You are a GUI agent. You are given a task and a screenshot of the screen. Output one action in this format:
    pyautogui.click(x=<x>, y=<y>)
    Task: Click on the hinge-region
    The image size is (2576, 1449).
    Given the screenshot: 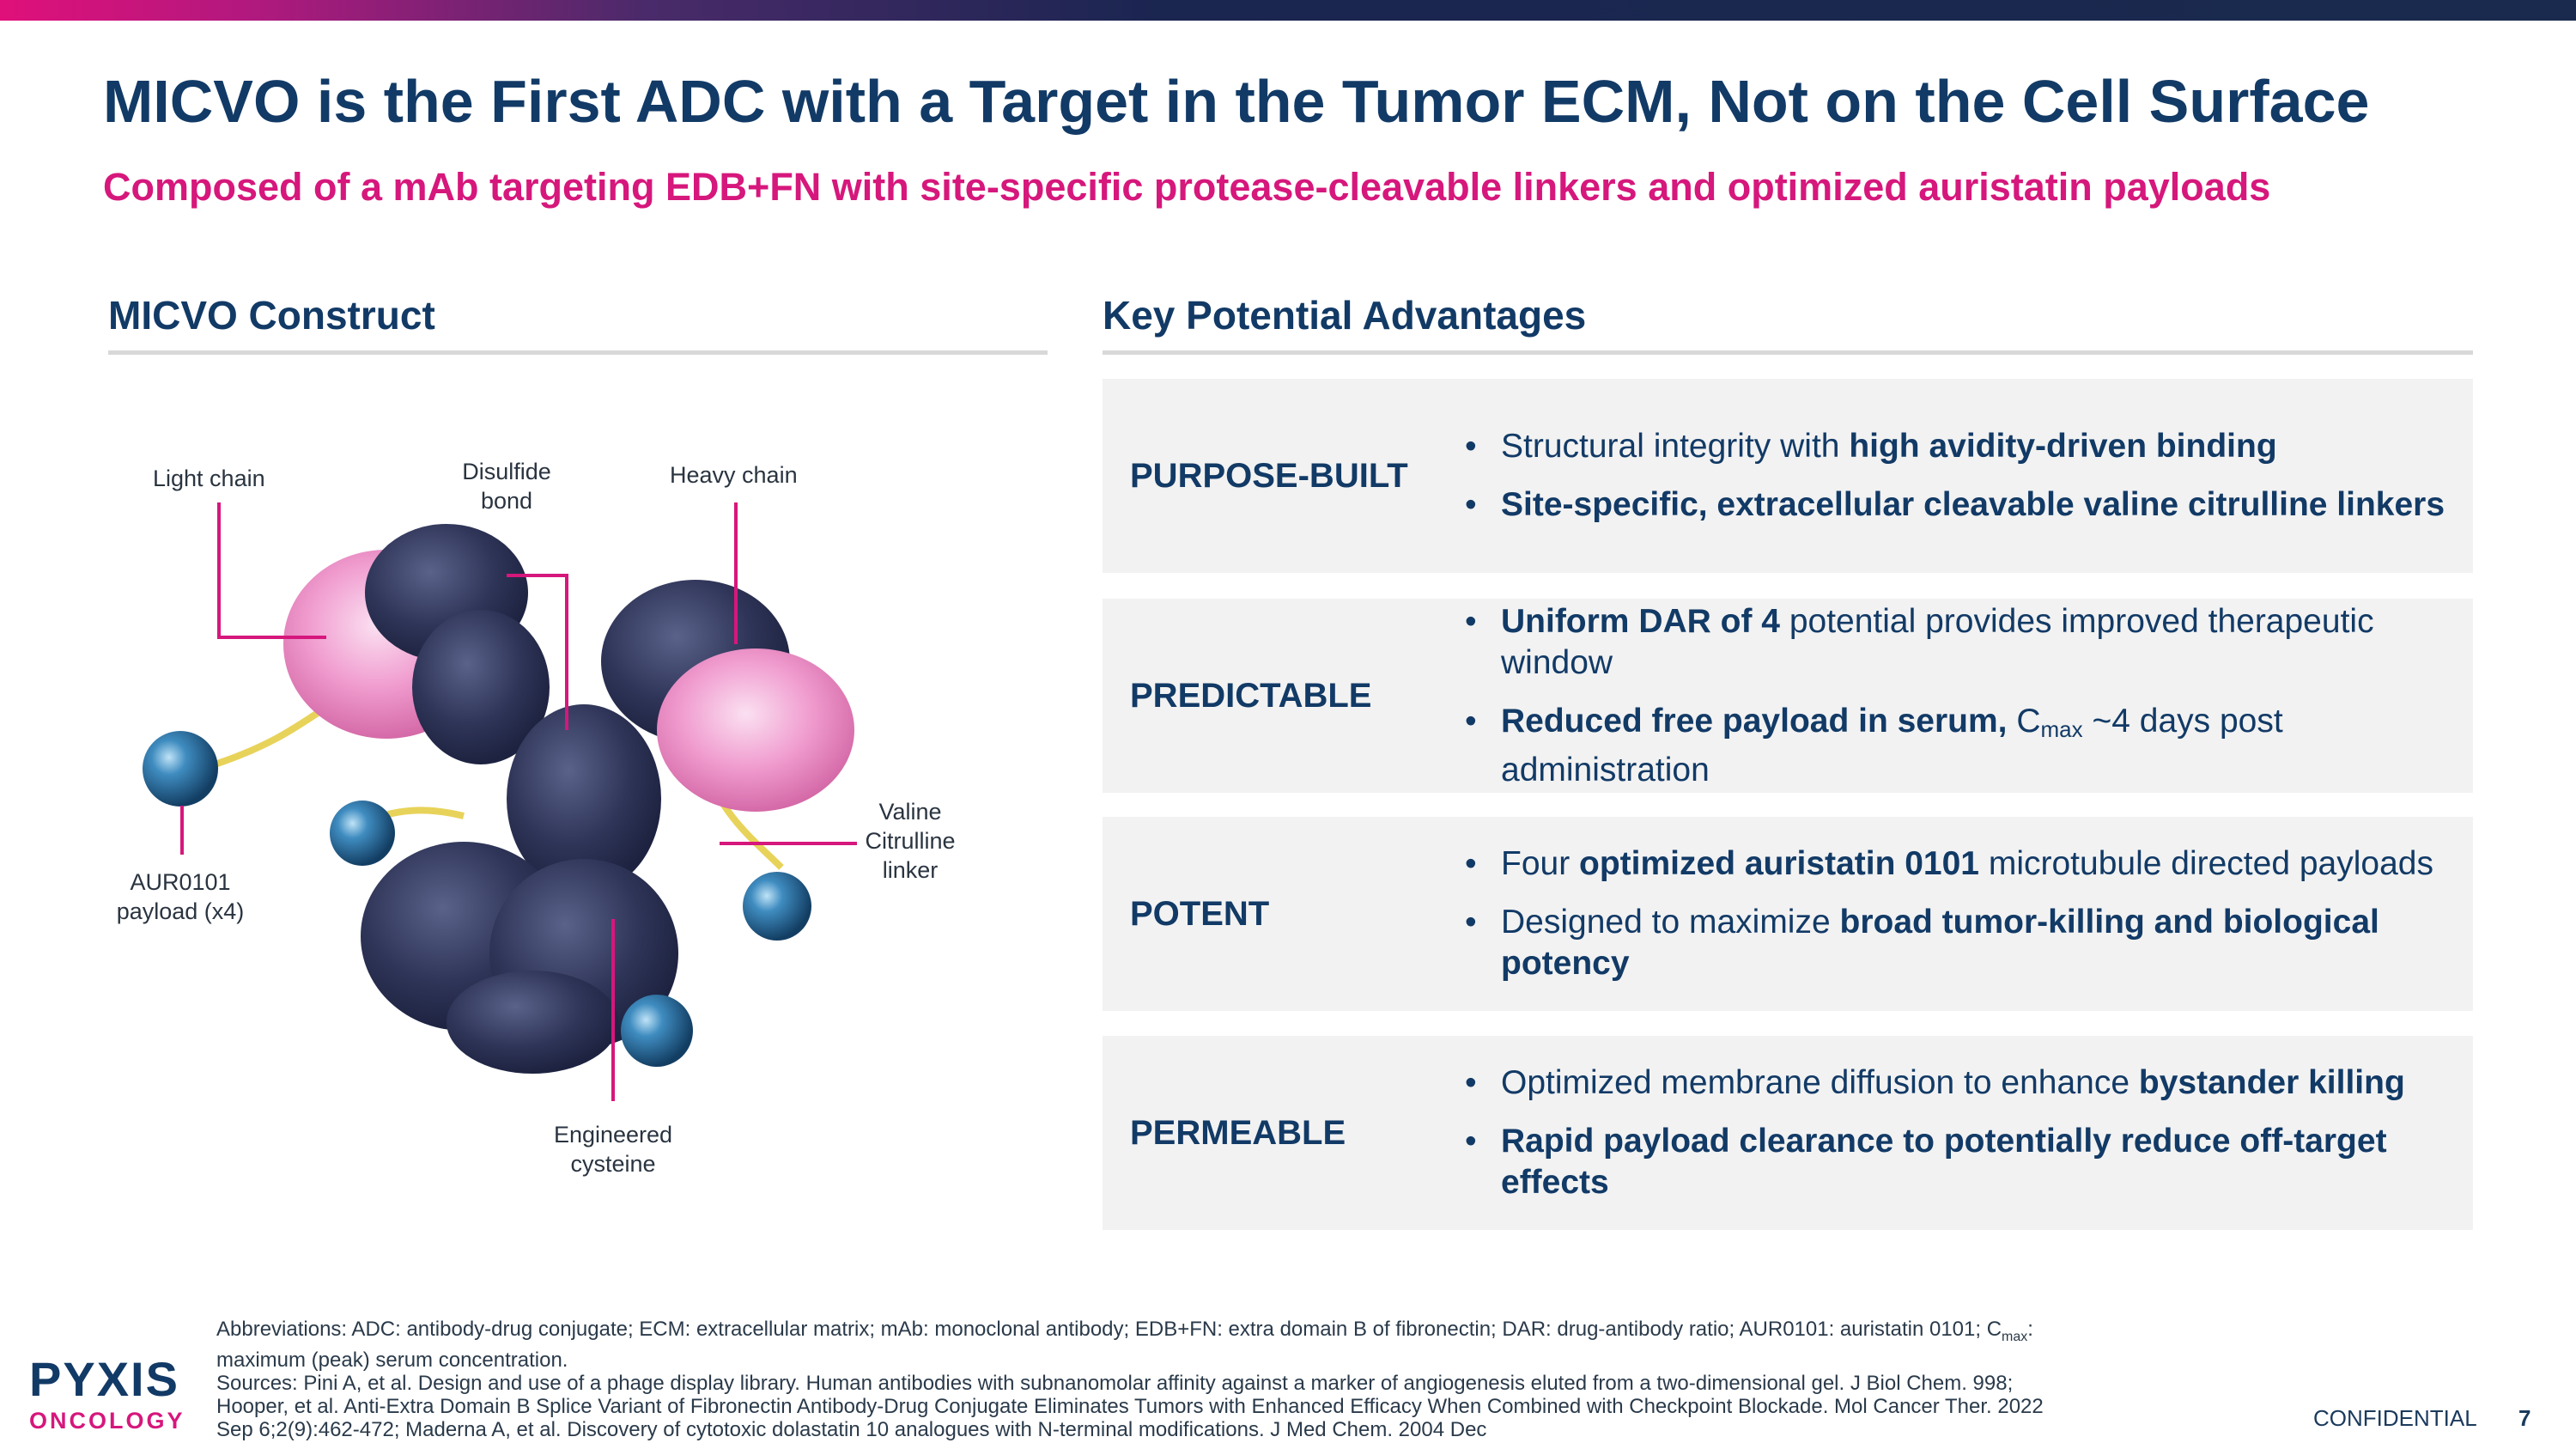 What is the action you would take?
    pyautogui.click(x=584, y=798)
    